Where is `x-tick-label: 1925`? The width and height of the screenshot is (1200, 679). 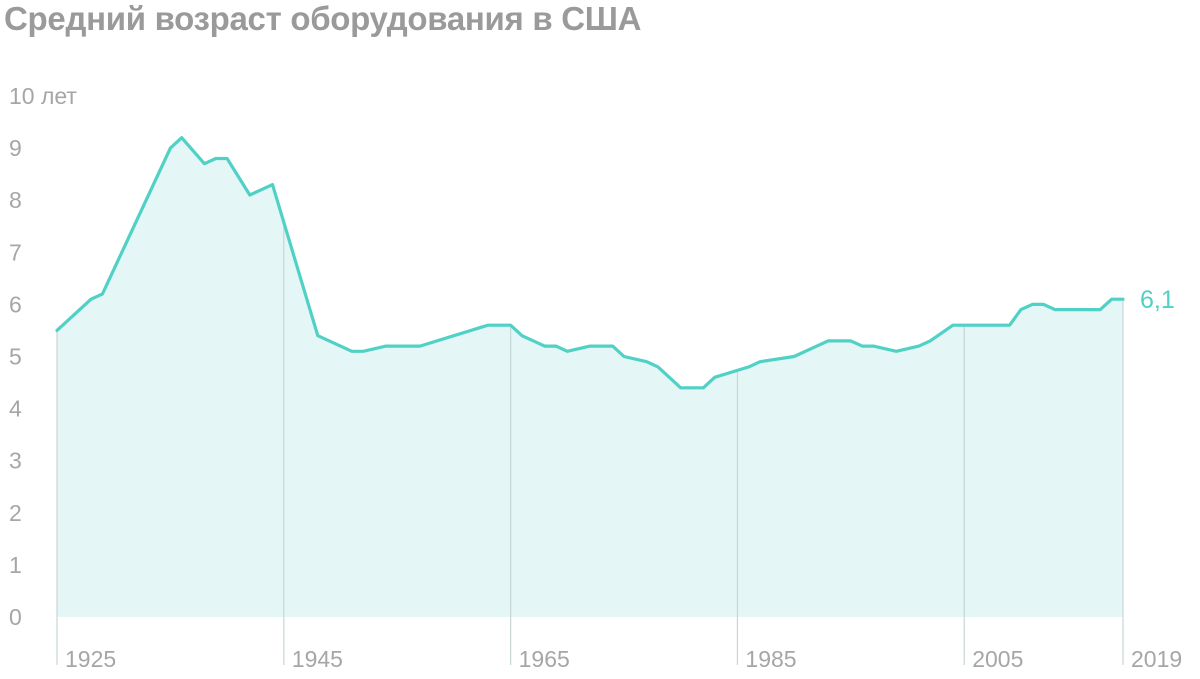 x-tick-label: 1925 is located at coordinates (90, 659).